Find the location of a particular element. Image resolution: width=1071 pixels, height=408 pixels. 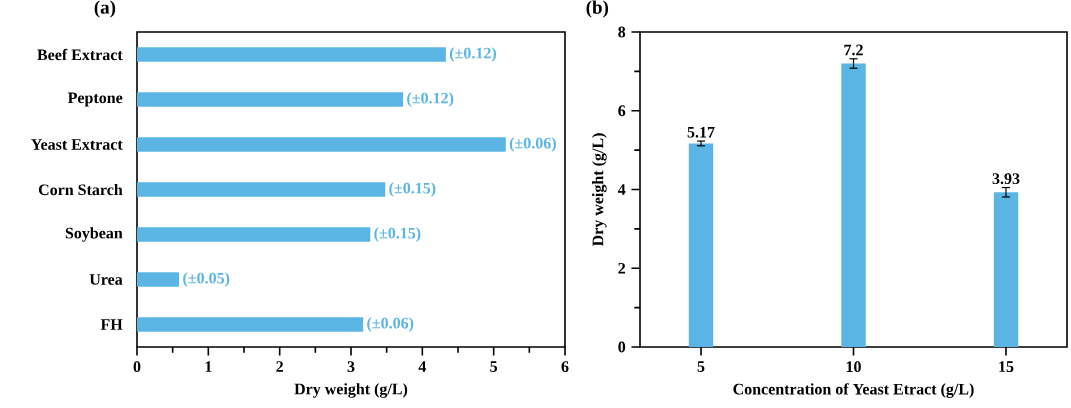

annotation: (±0.05) is located at coordinates (206, 279).